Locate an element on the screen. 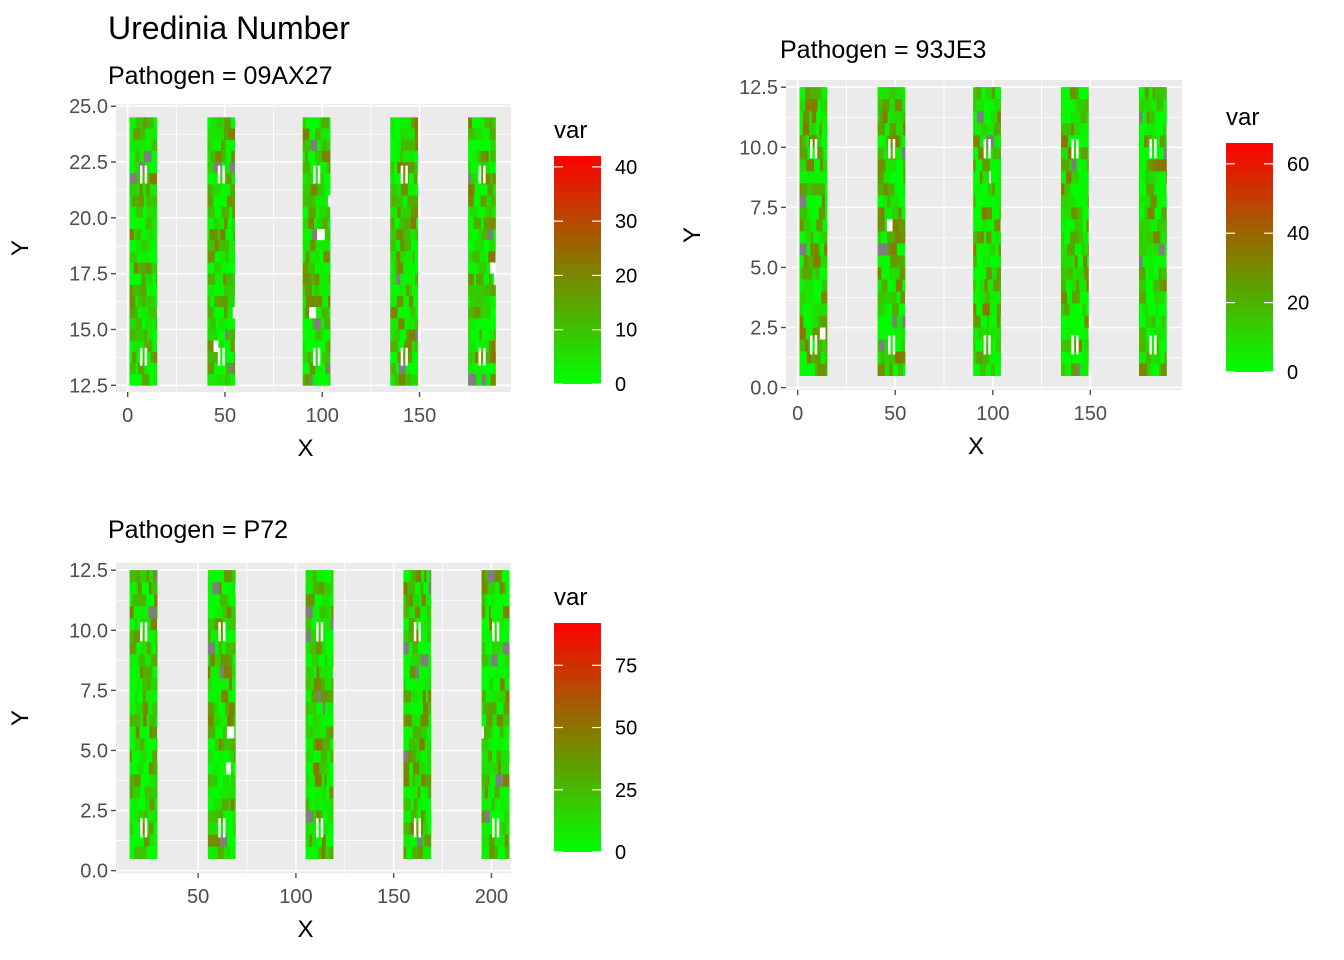  x-tick-label: 100 is located at coordinates (322, 416).